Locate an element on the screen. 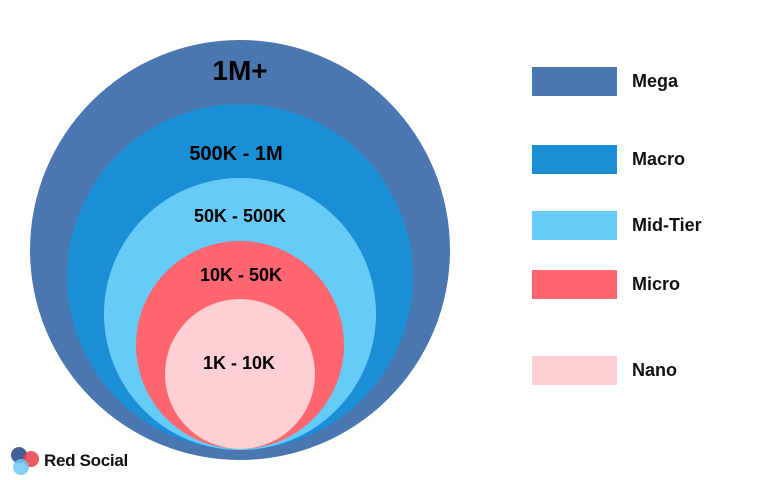 The image size is (770, 480). legend-label-macro: Macro is located at coordinates (659, 158).